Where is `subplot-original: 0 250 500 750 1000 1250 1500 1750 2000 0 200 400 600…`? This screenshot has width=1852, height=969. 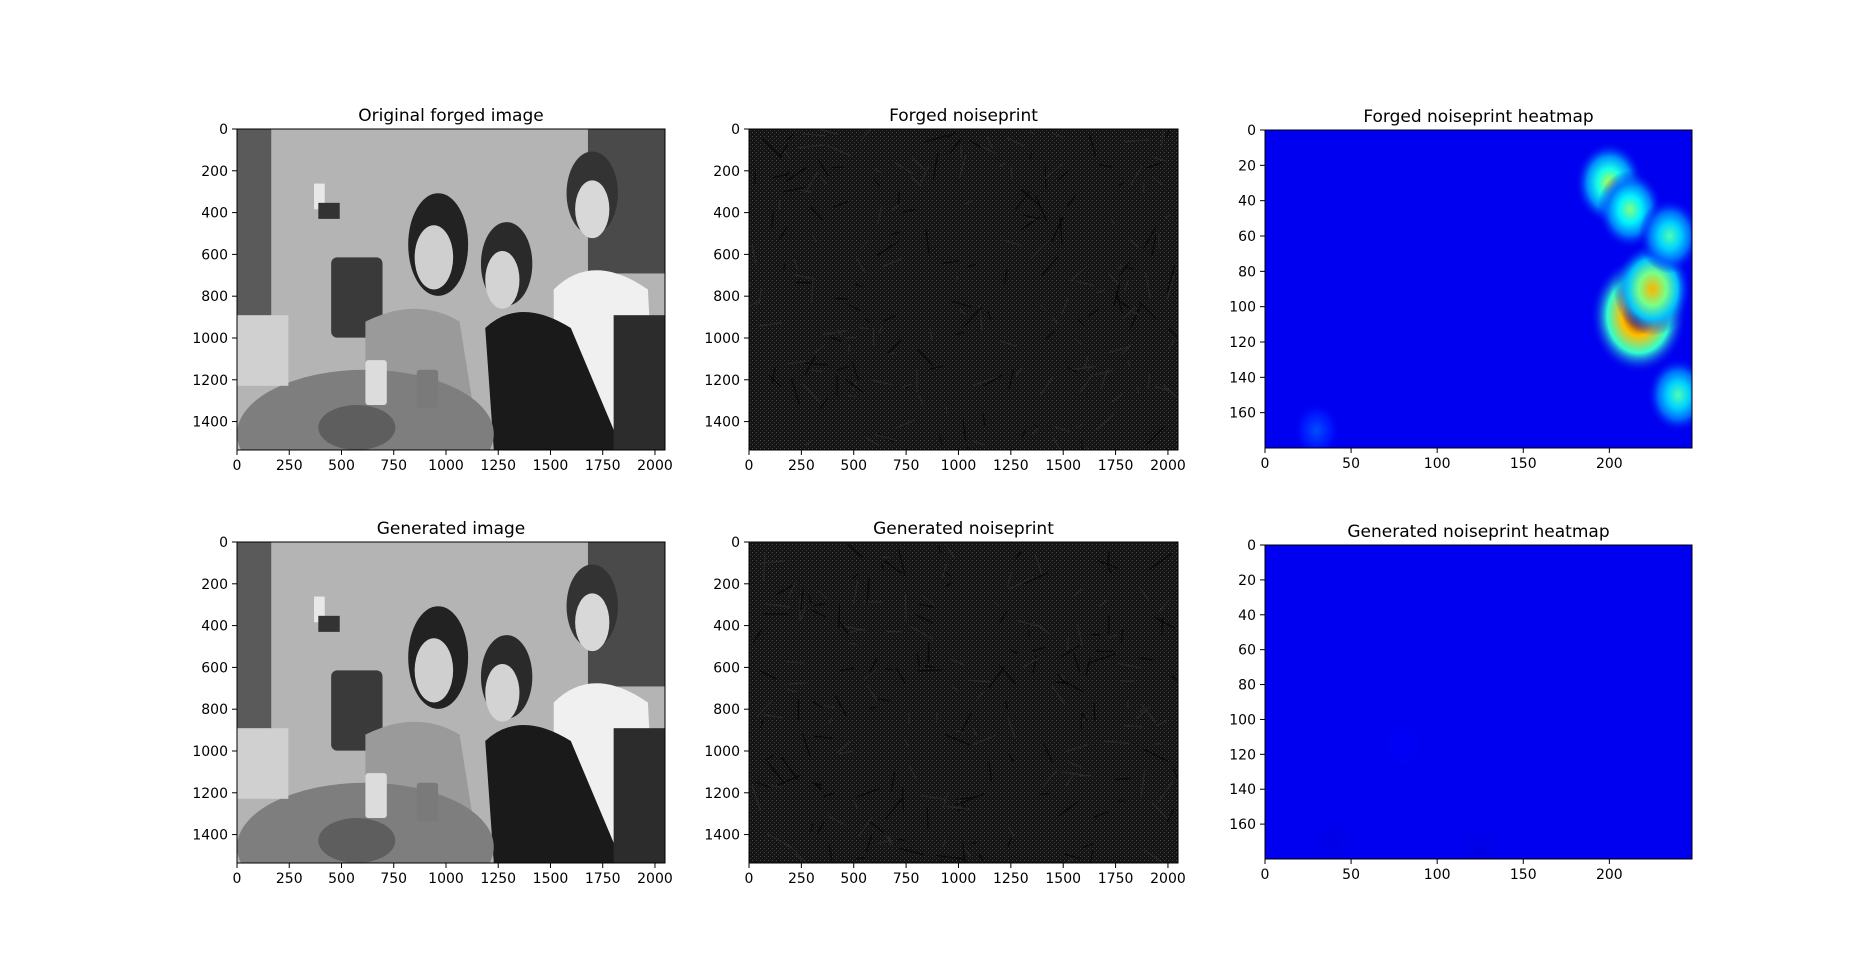
subplot-original: 0 250 500 750 1000 1250 1500 1750 2000 0 200 400 600… is located at coordinates (432, 290).